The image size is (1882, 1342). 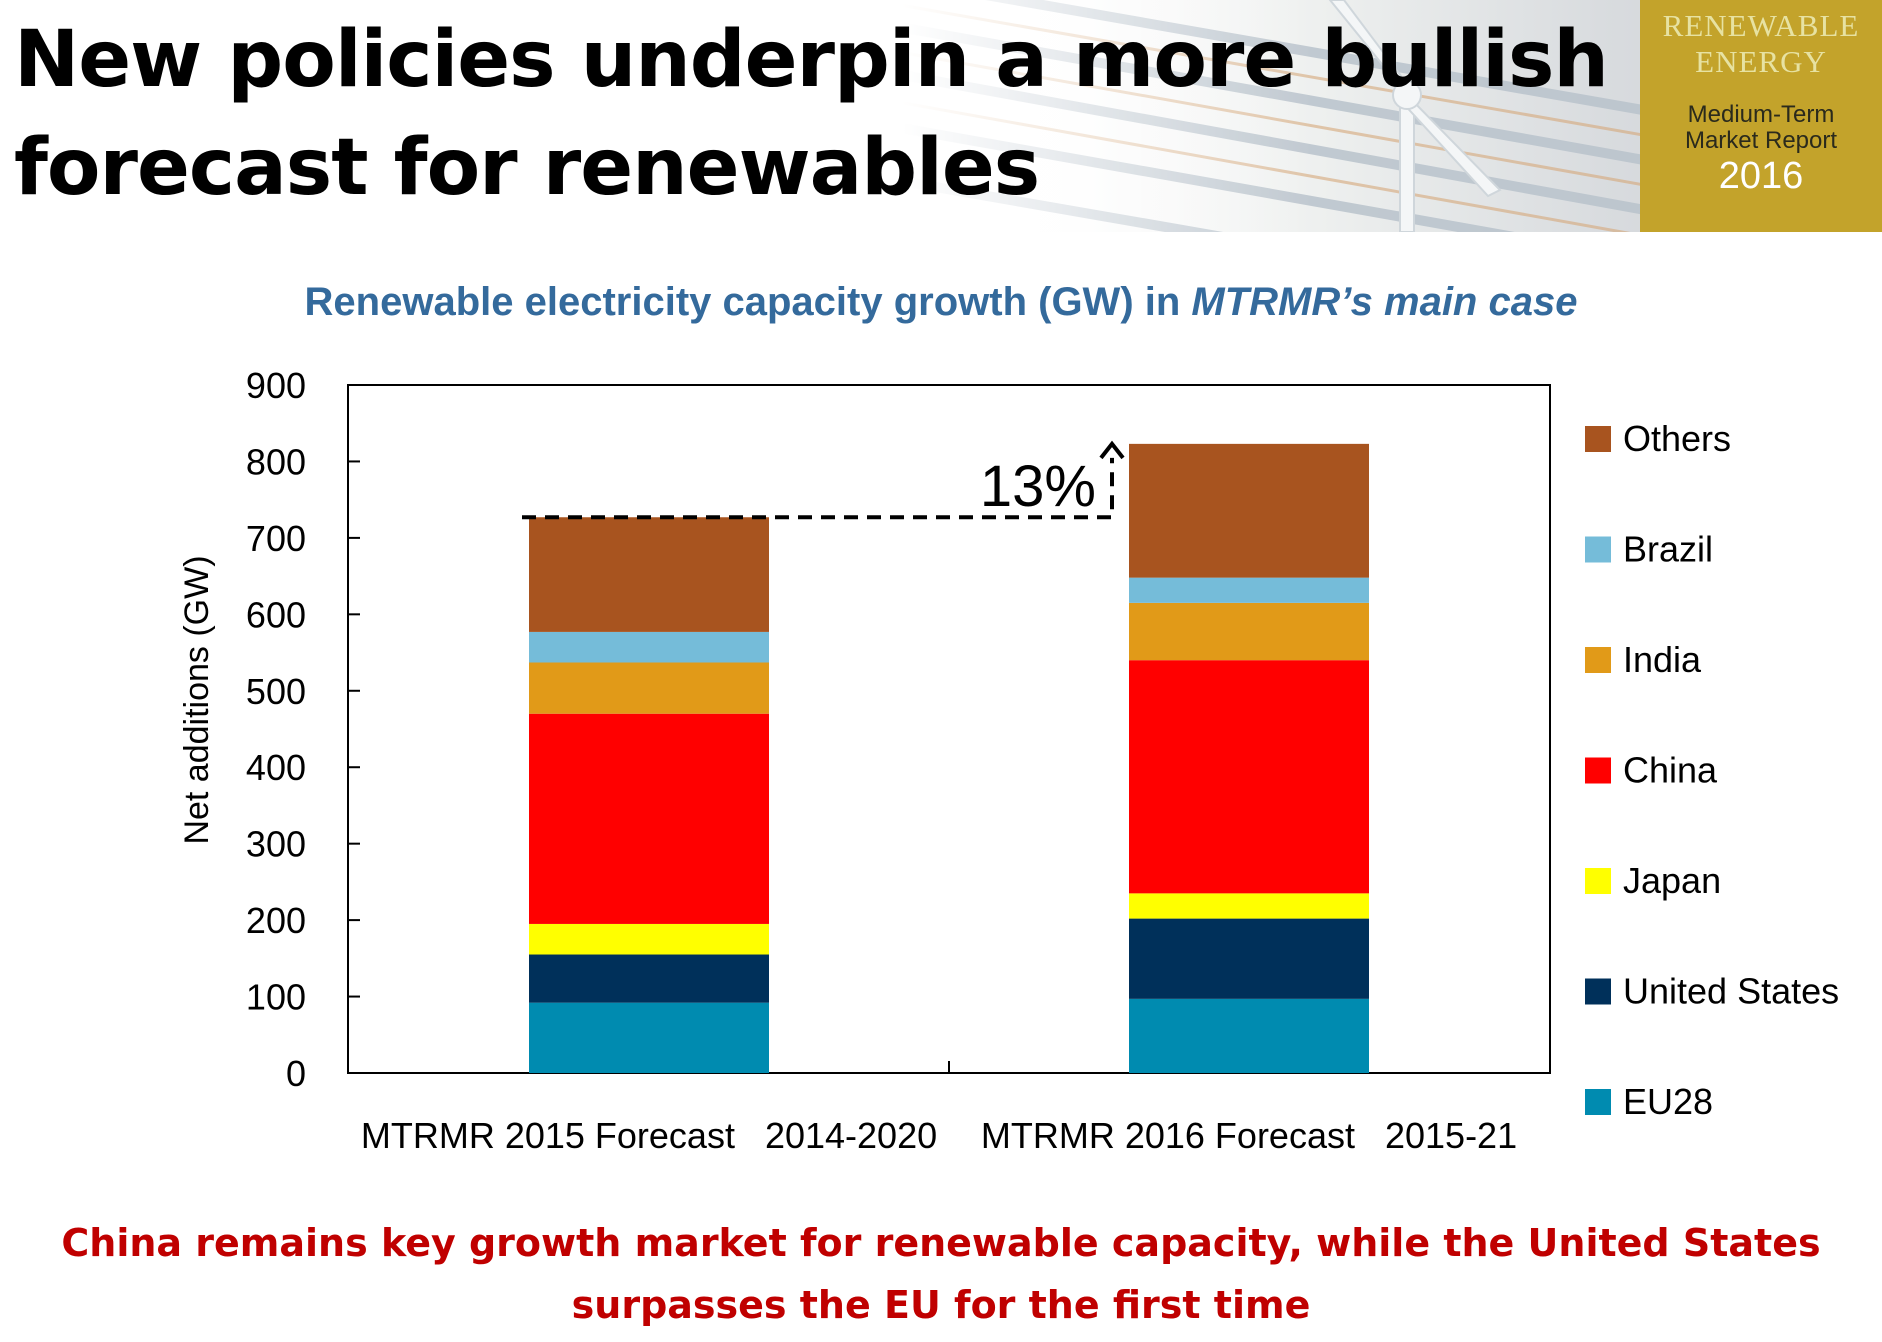 I want to click on y-tick-label: 0, so click(x=296, y=1073).